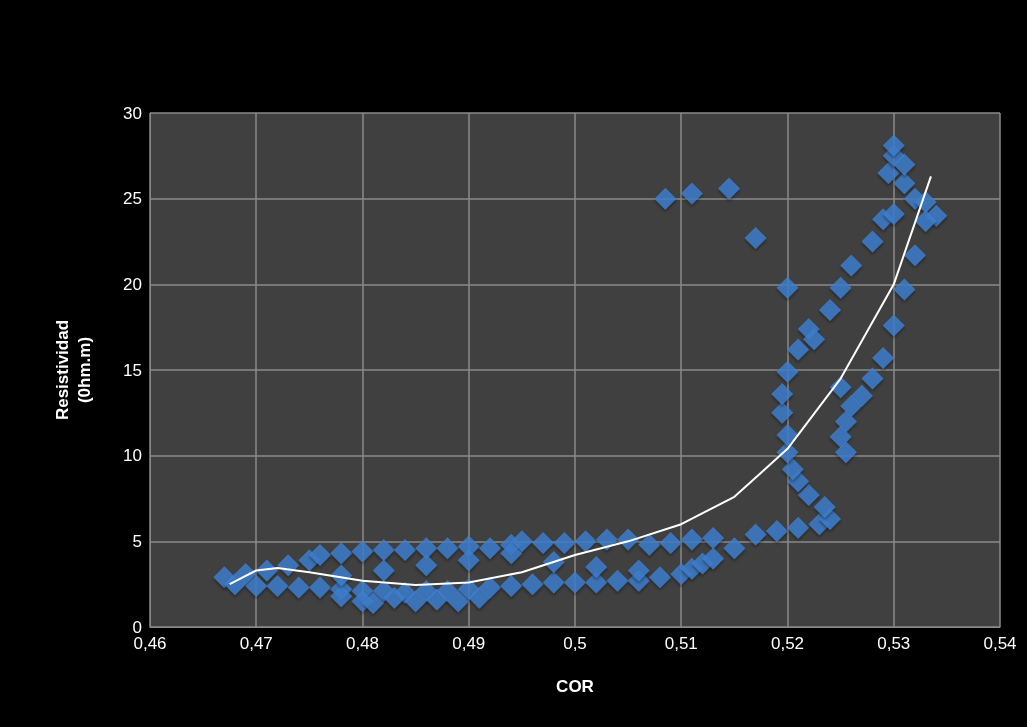 The height and width of the screenshot is (727, 1027). What do you see at coordinates (73, 370) in the screenshot?
I see `y-axis-title: Resistividad (0hm.m)` at bounding box center [73, 370].